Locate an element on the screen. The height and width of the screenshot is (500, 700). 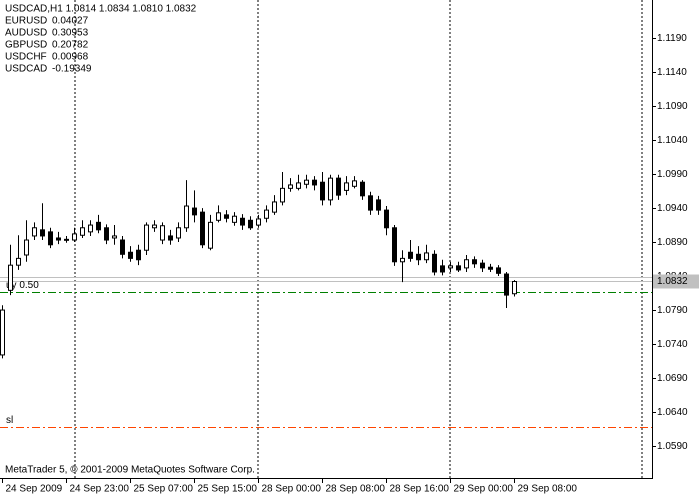
indicator-value: 0.30953 is located at coordinates (70, 33).